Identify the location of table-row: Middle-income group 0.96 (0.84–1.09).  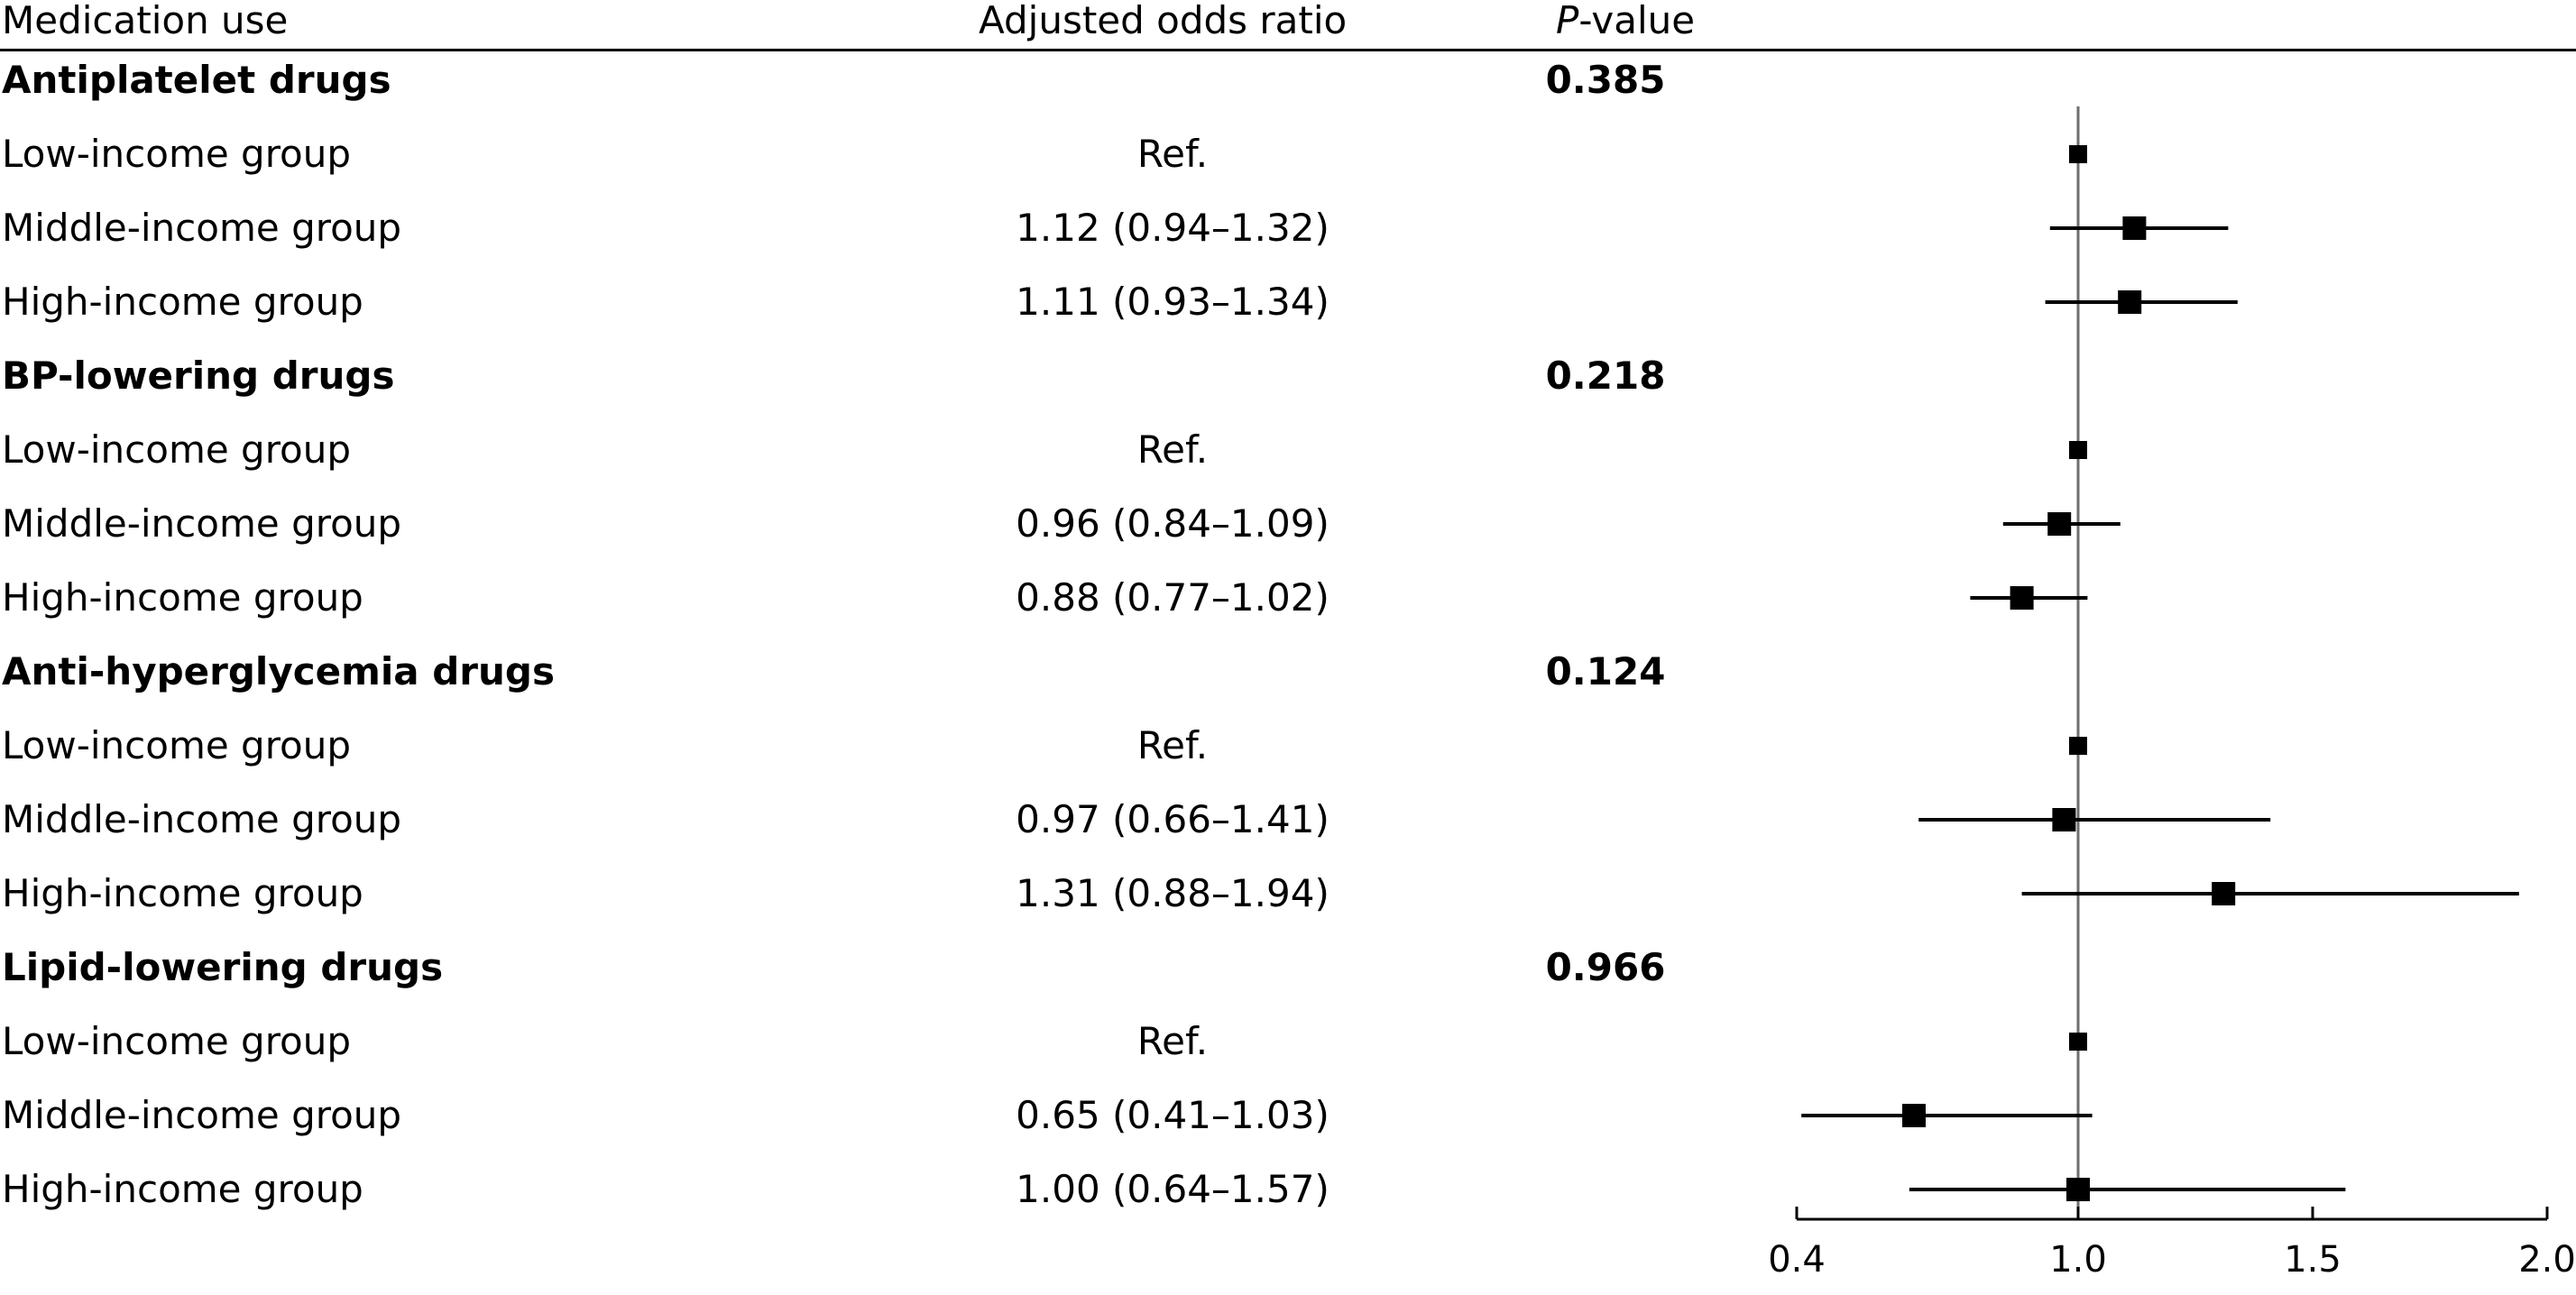
(857, 524).